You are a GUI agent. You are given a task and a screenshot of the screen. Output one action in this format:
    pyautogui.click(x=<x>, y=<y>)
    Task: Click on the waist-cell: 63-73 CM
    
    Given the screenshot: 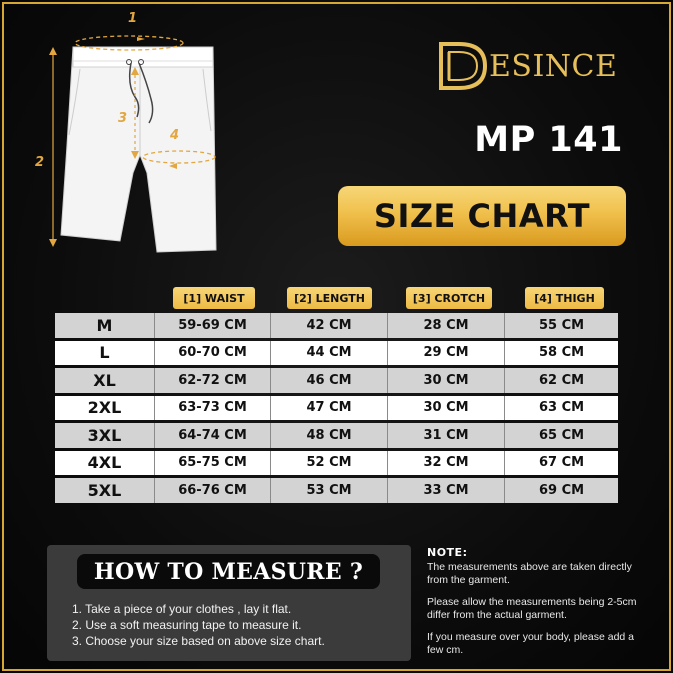 What is the action you would take?
    pyautogui.click(x=213, y=407)
    